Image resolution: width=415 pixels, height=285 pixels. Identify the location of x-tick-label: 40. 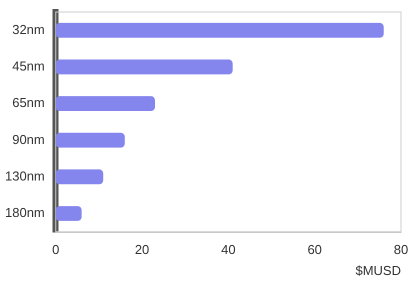
(228, 250).